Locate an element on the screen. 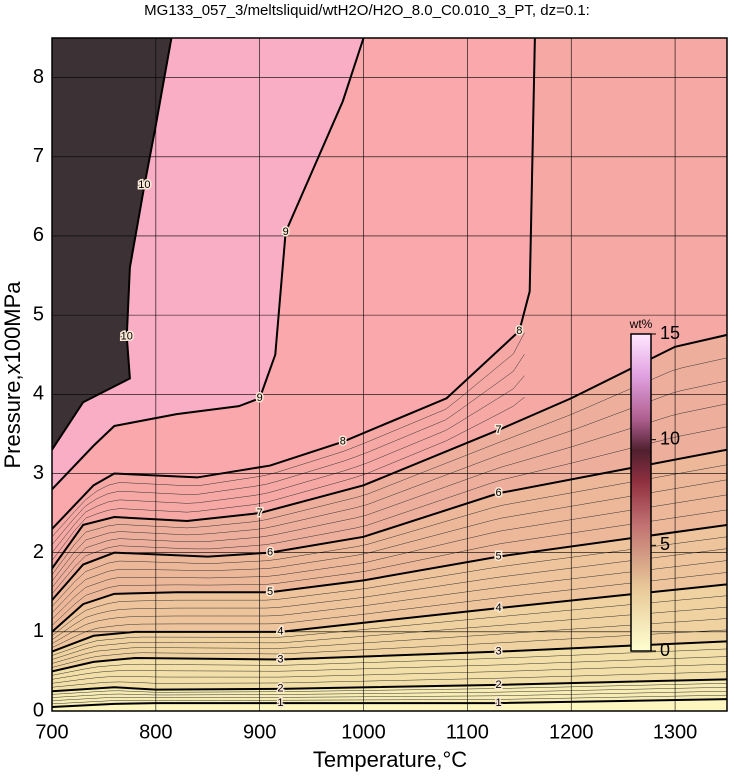  y-tick-label: 7 is located at coordinates (38, 156).